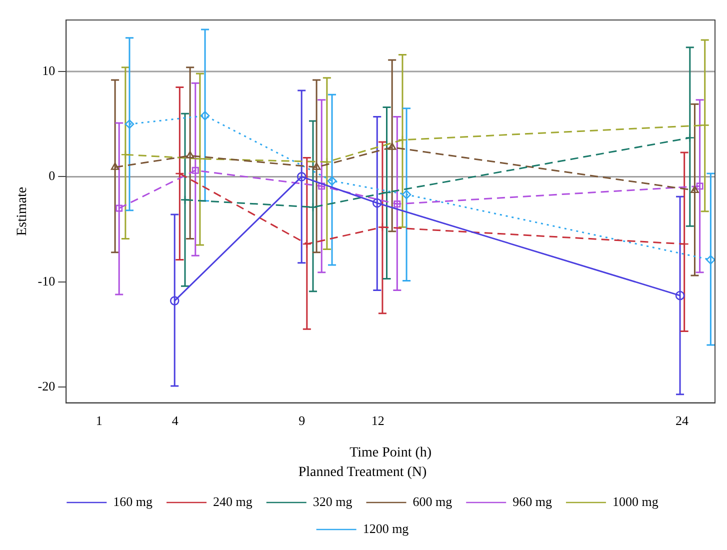  What do you see at coordinates (635, 501) in the screenshot?
I see `legend-label: 1000 mg` at bounding box center [635, 501].